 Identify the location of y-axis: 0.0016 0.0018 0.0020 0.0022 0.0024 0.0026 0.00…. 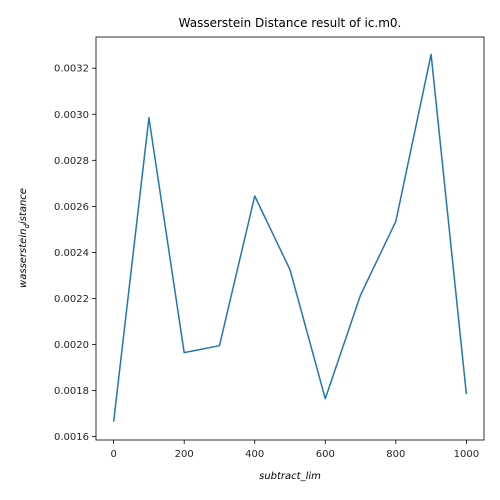
(75, 253).